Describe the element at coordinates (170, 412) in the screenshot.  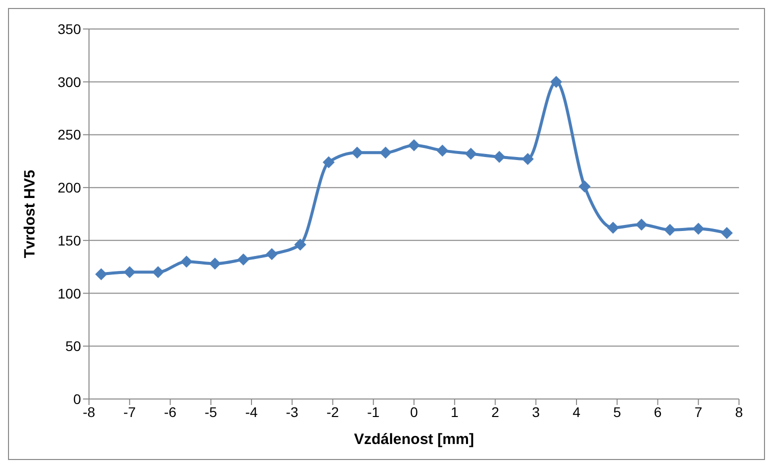
I see `x-tick-label: -6` at that location.